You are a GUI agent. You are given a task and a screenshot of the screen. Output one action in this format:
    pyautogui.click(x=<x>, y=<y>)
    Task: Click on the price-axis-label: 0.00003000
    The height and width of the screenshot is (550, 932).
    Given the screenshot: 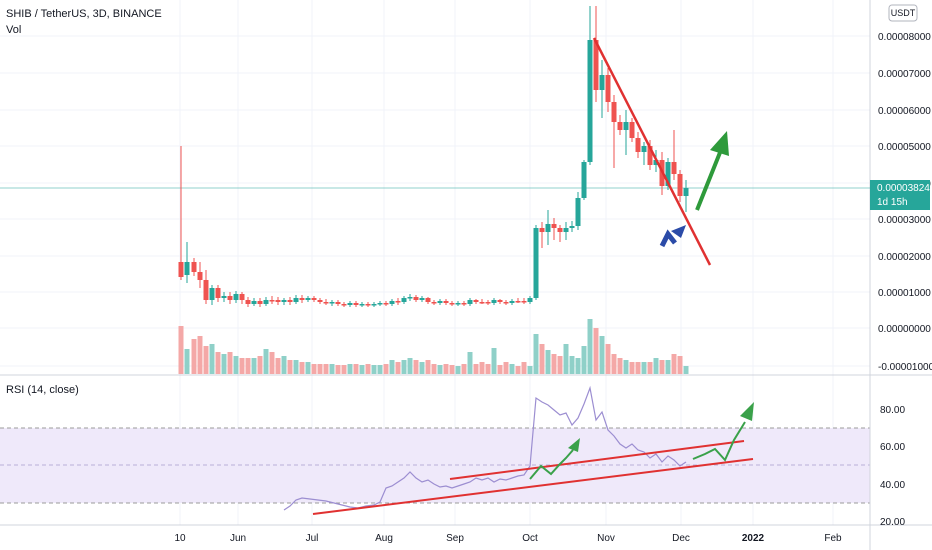 What is the action you would take?
    pyautogui.click(x=904, y=220)
    